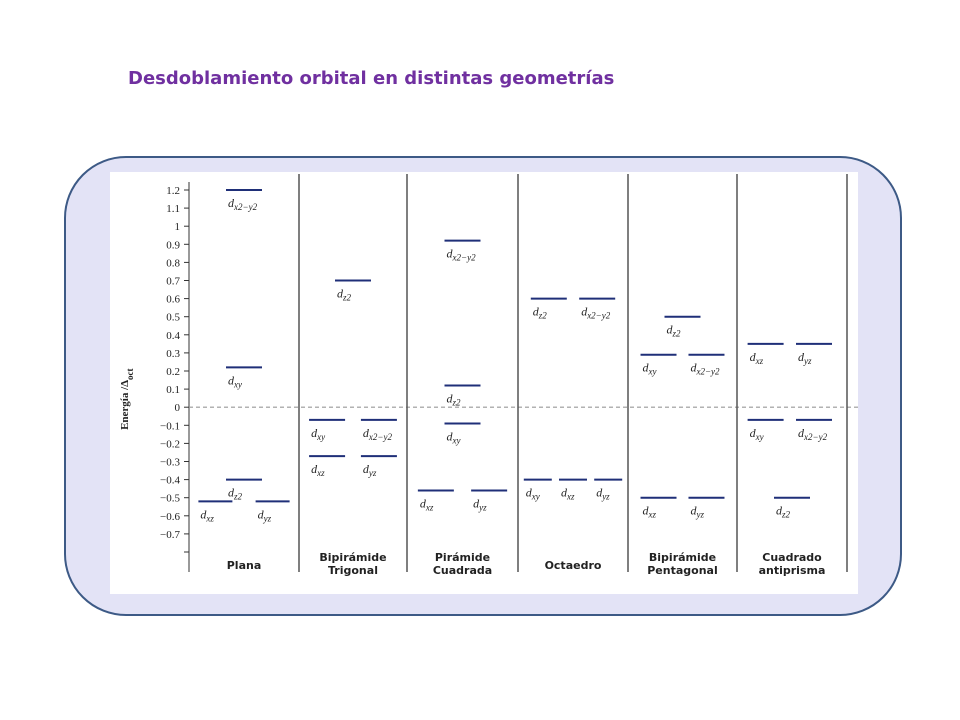 The height and width of the screenshot is (720, 960). What do you see at coordinates (792, 570) in the screenshot?
I see `geometry-name-line: antiprisma` at bounding box center [792, 570].